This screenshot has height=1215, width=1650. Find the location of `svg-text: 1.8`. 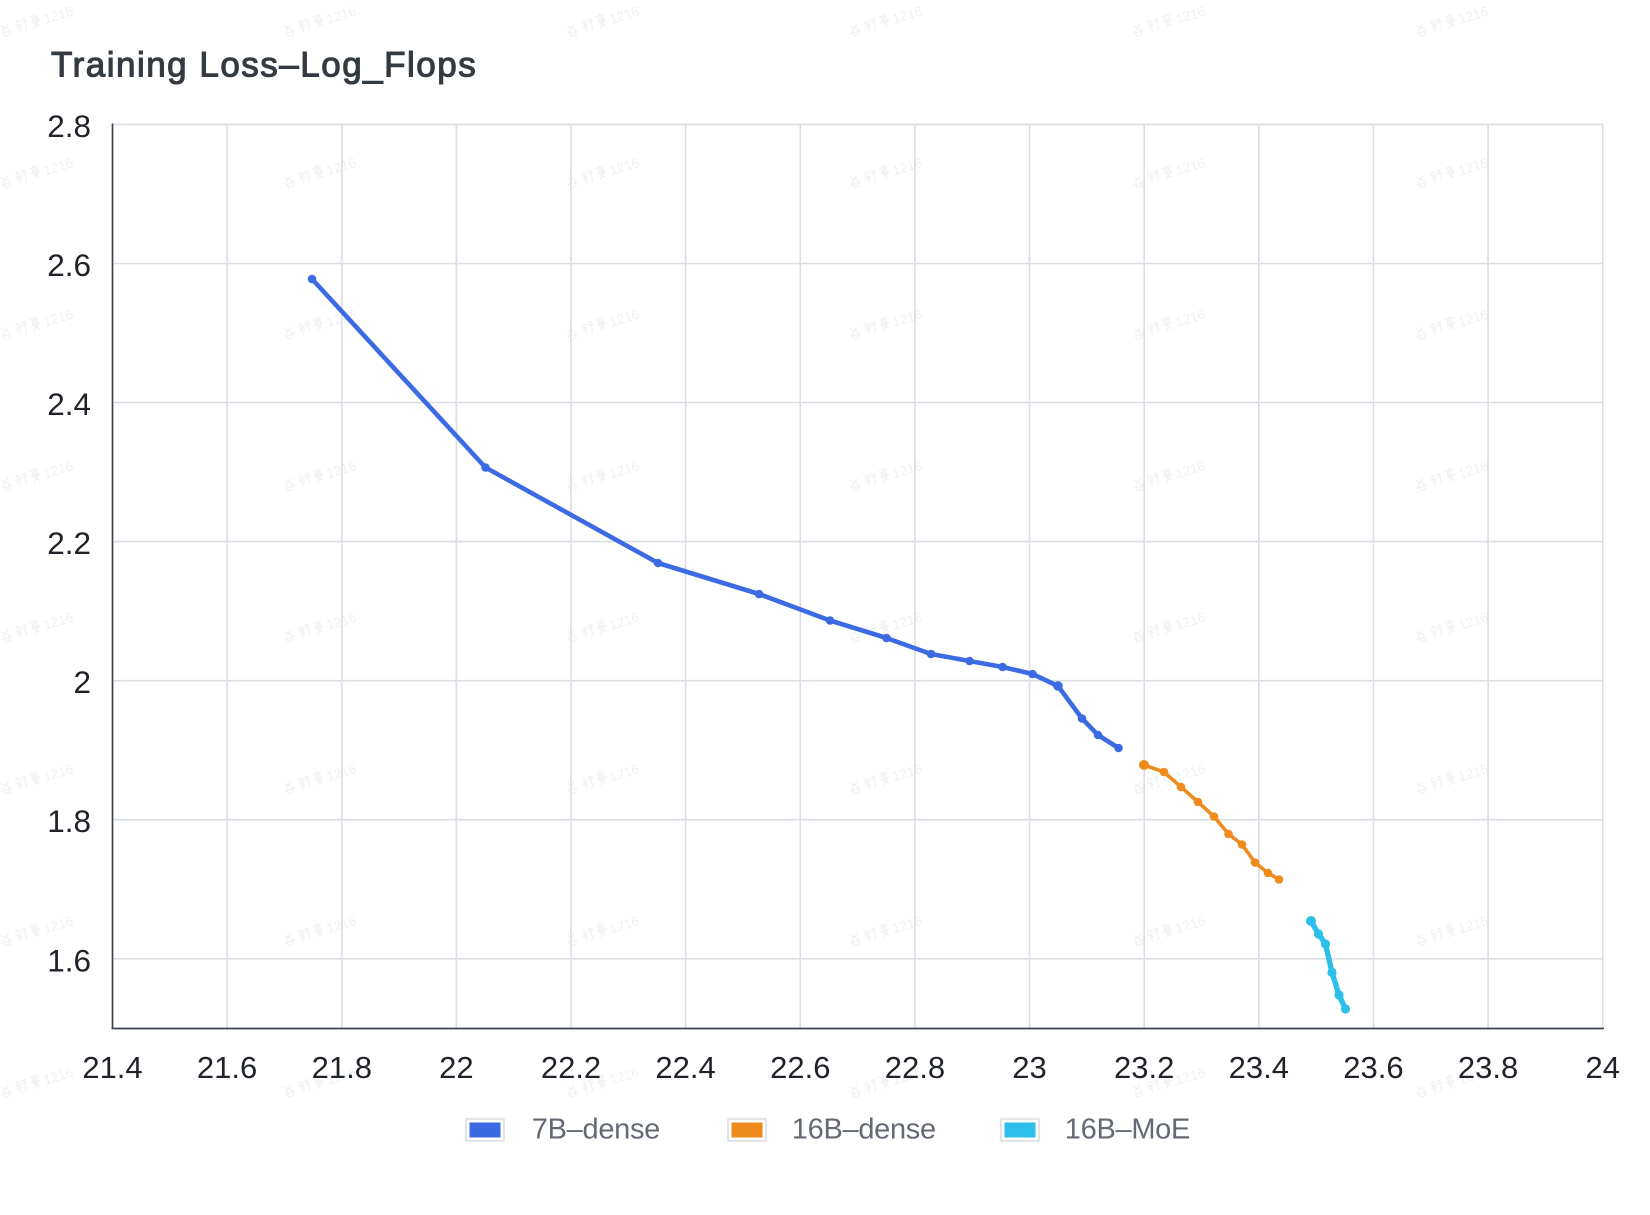

svg-text: 1.8 is located at coordinates (69, 821).